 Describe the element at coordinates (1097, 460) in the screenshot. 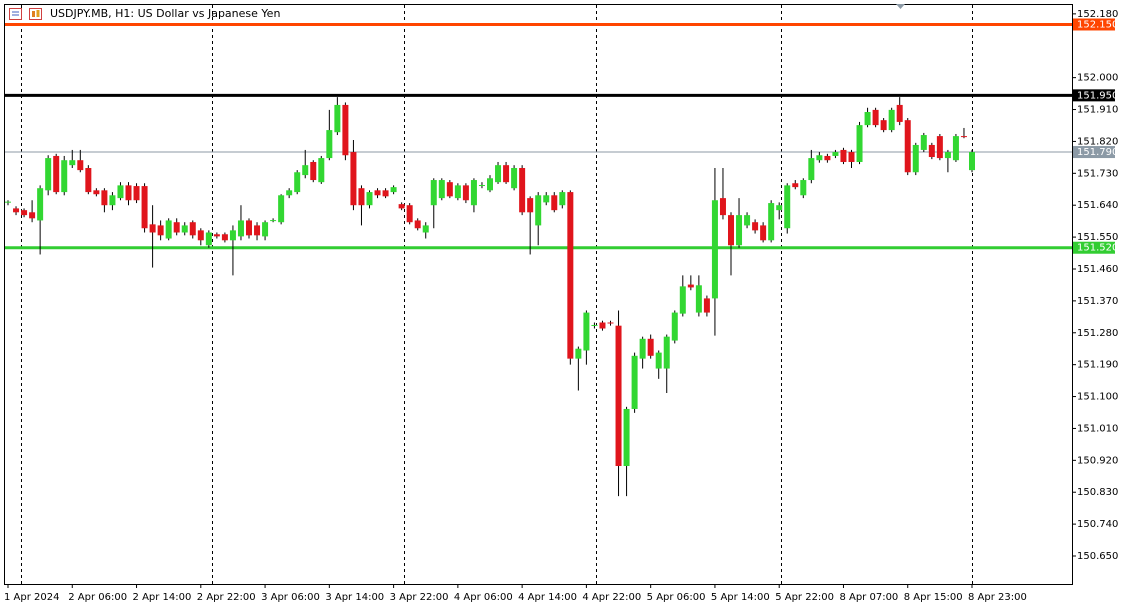

I see `y-tick-label: 150.920` at that location.